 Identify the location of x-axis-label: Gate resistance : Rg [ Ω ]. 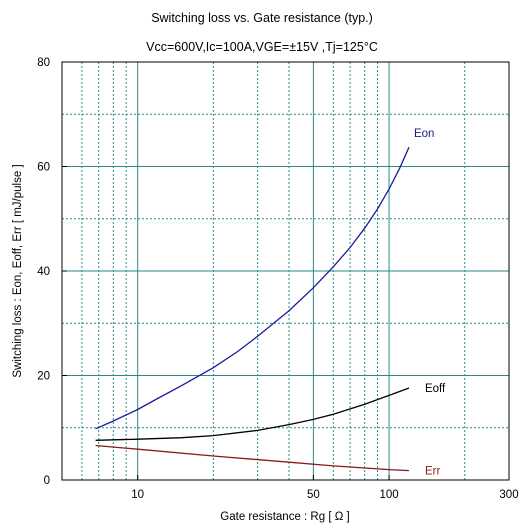
(284, 517).